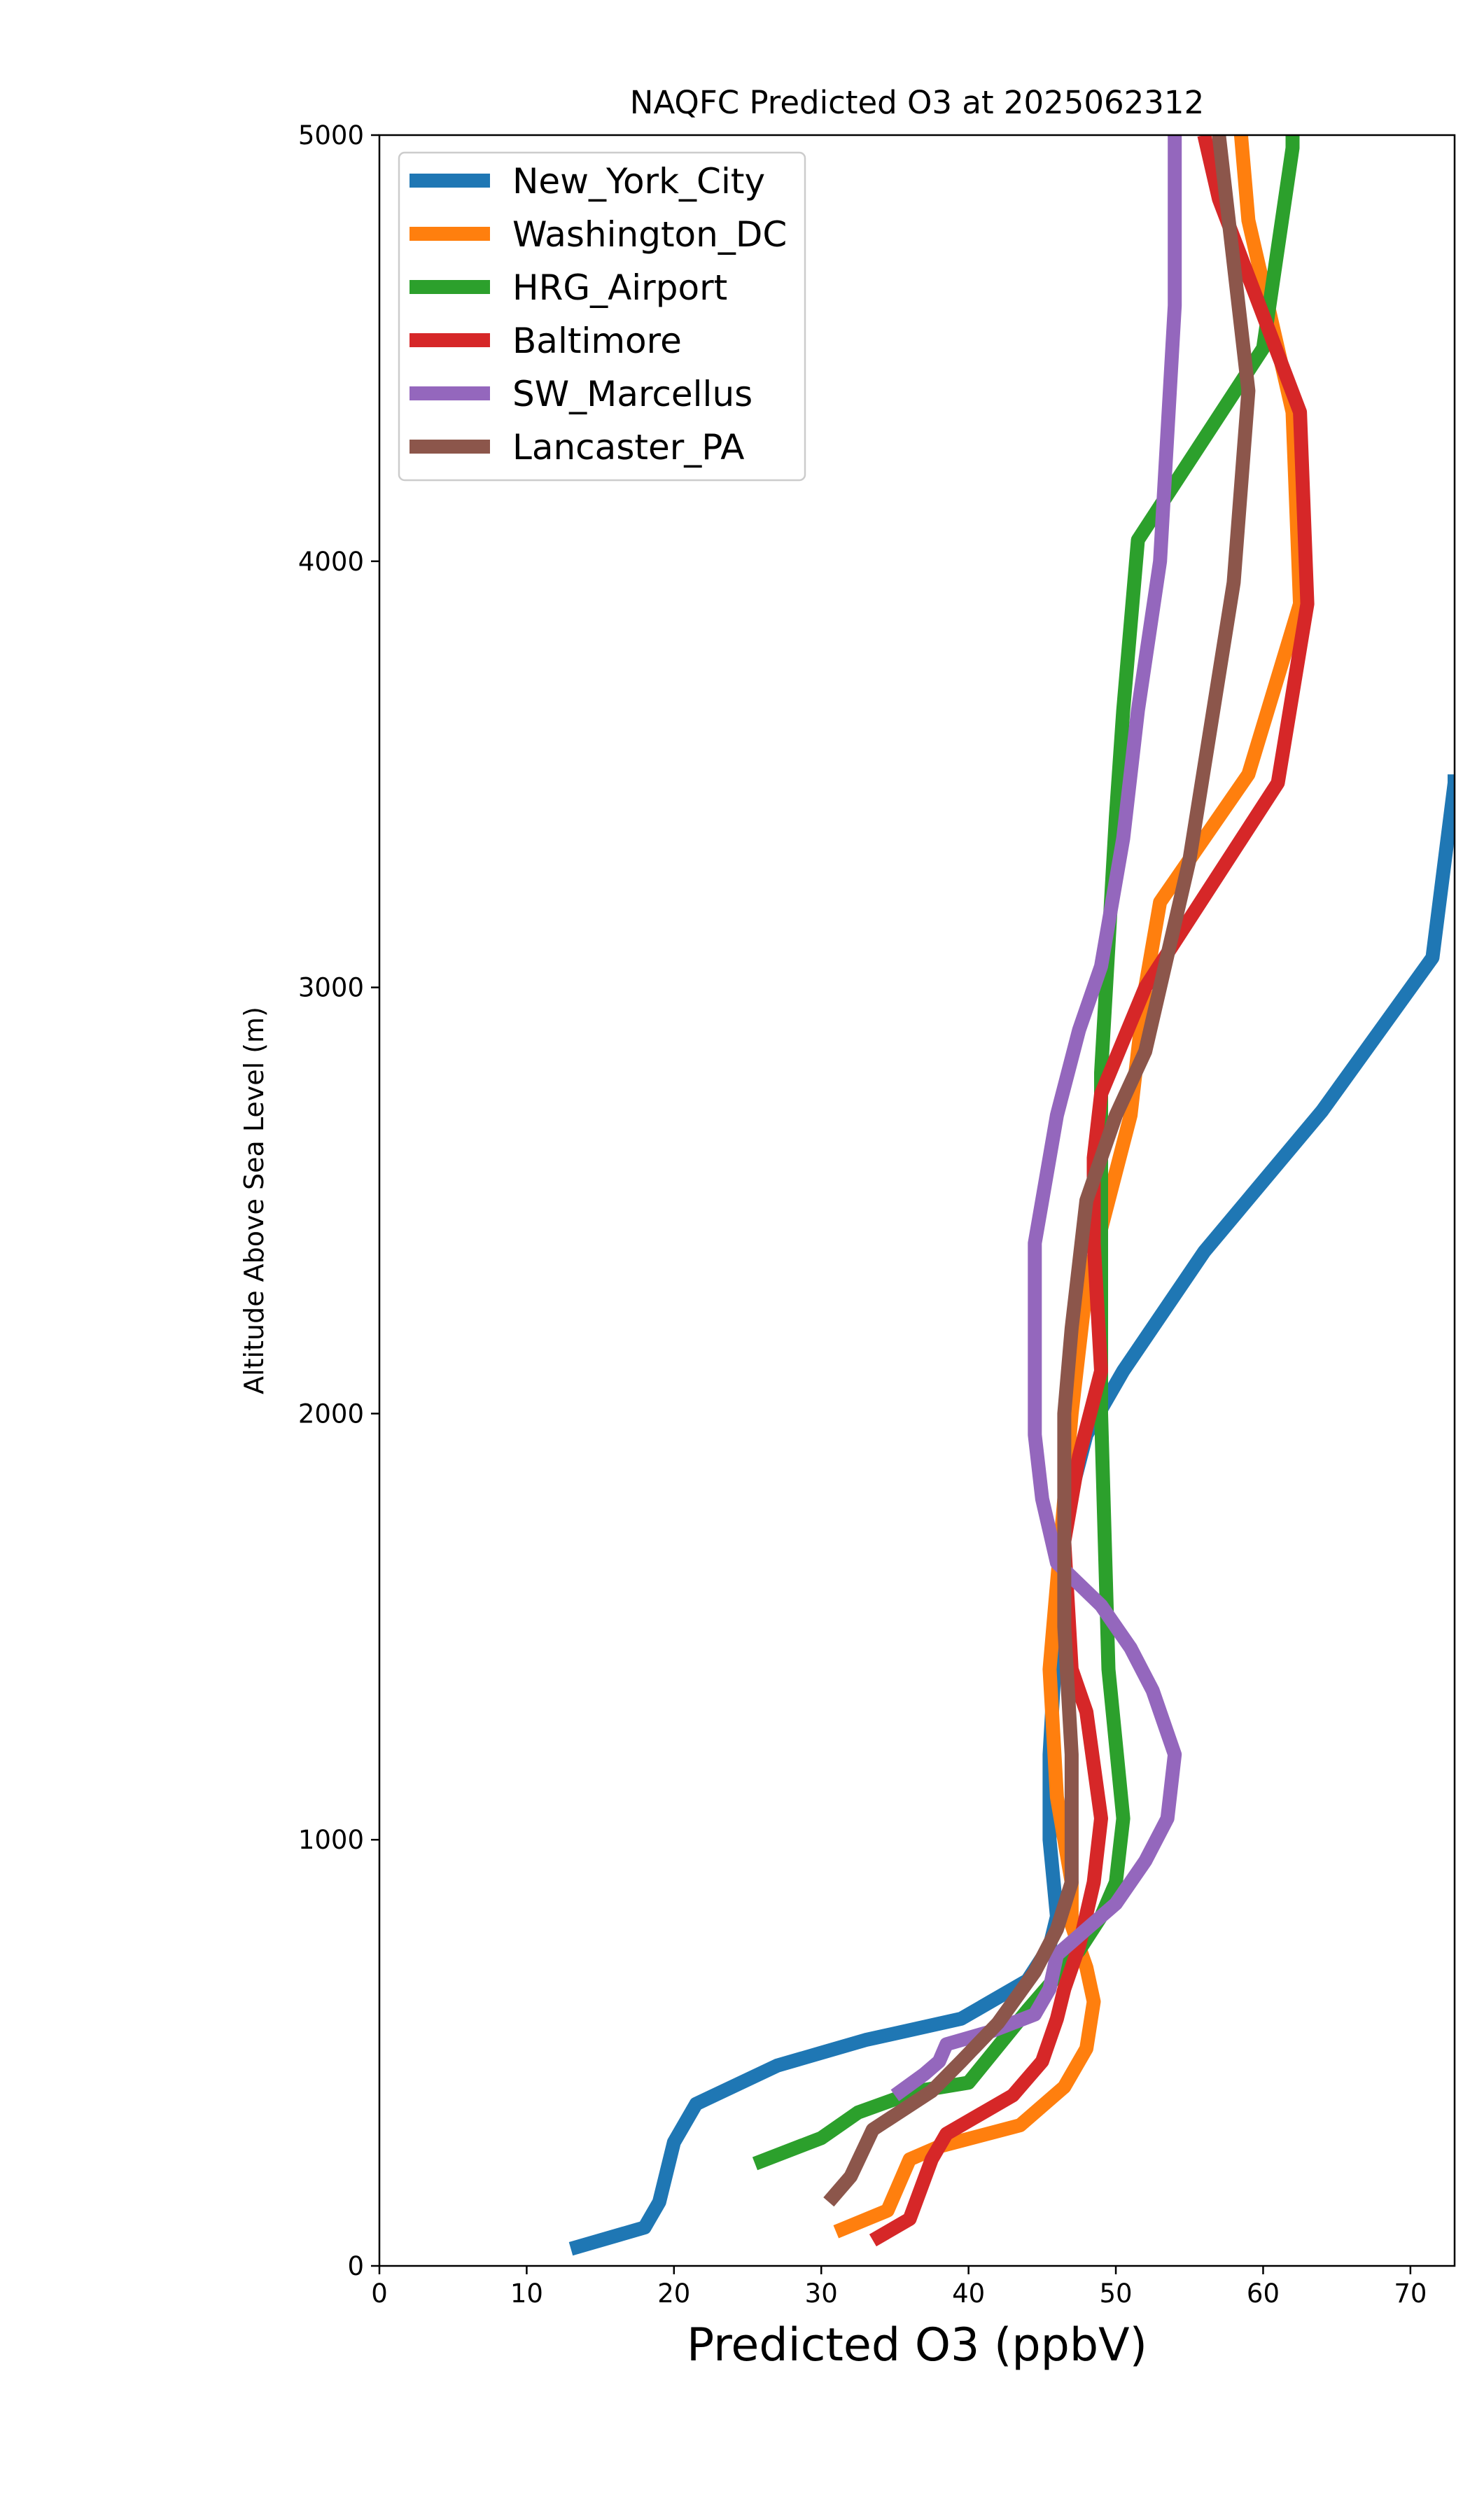 The width and height of the screenshot is (1470, 2520). What do you see at coordinates (526, 2293) in the screenshot?
I see `x-tick-label: 10` at bounding box center [526, 2293].